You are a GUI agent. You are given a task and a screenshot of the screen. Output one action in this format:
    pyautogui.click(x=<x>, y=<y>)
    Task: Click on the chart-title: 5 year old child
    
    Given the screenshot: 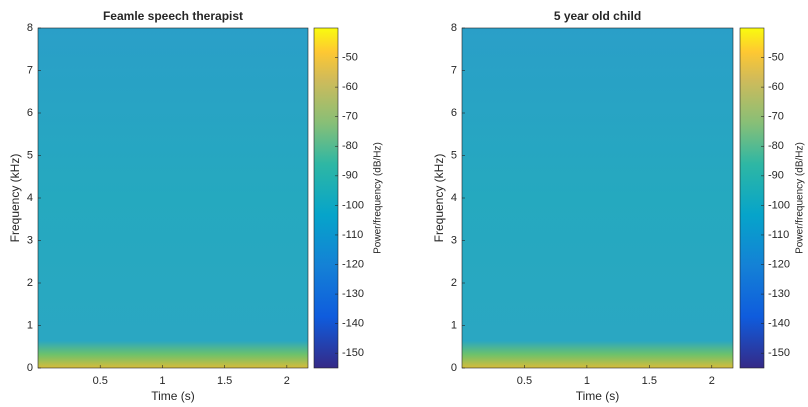 What is the action you would take?
    pyautogui.click(x=597, y=16)
    